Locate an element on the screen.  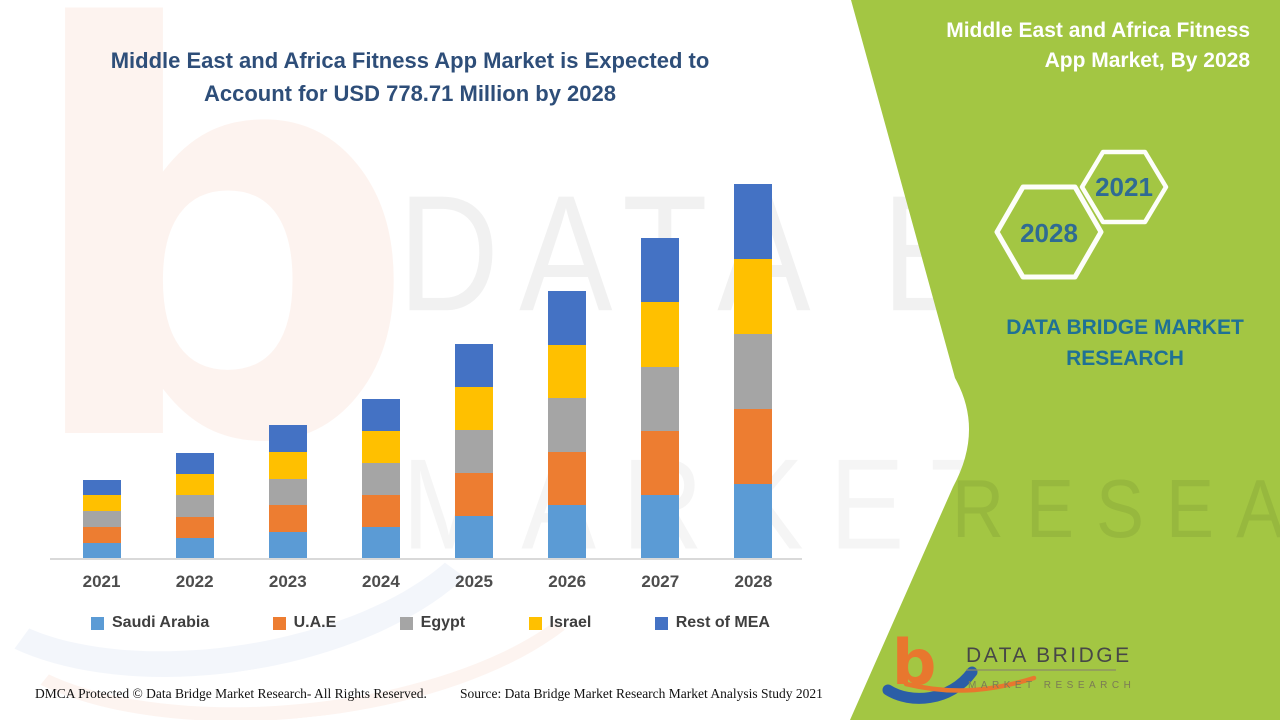
bar-segment-egypt-2027 is located at coordinates (660, 398).